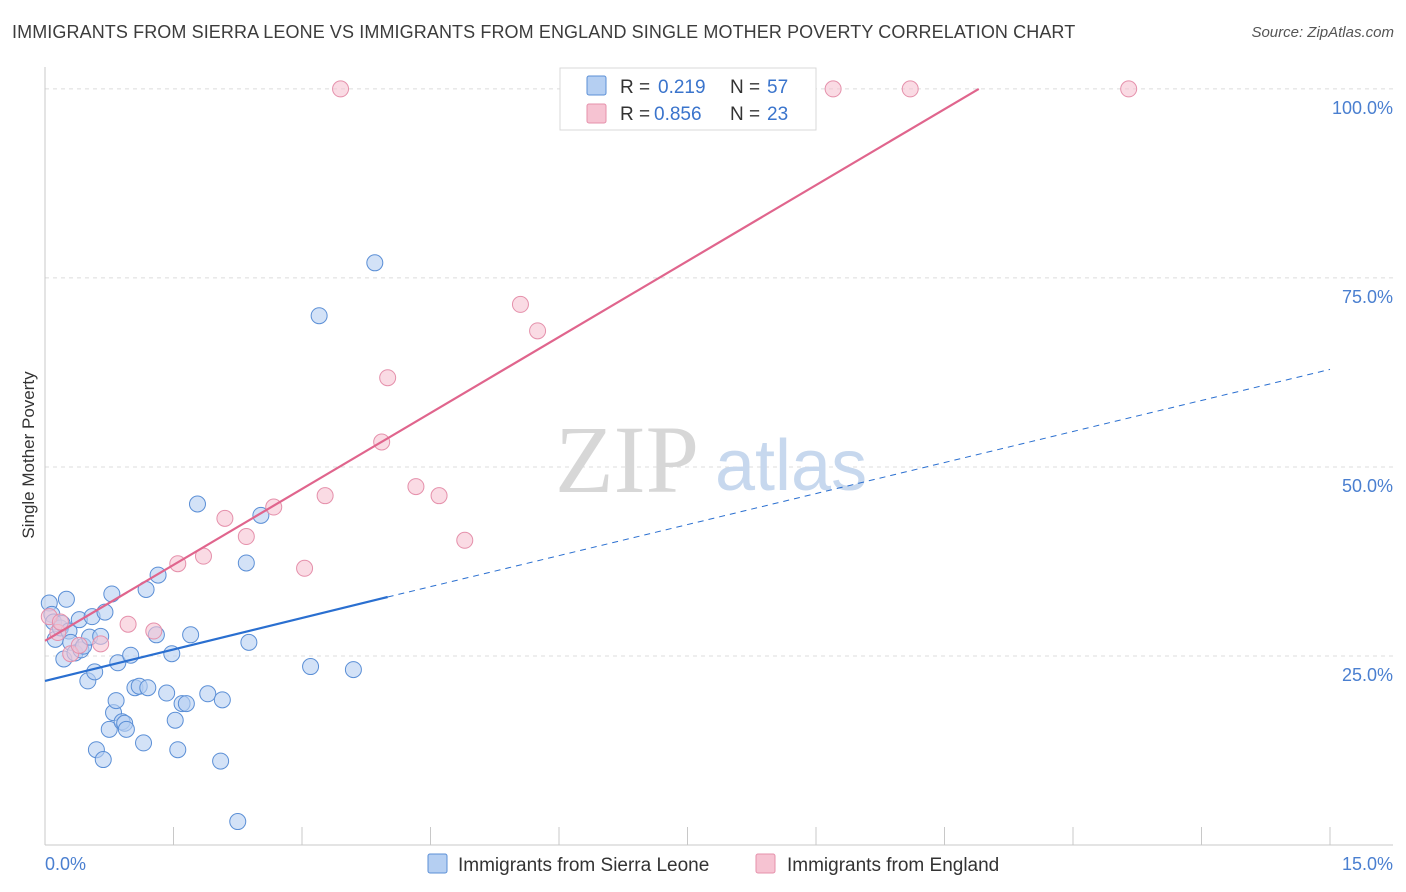 The height and width of the screenshot is (892, 1406). Describe the element at coordinates (1367, 297) in the screenshot. I see `y-tick-label-2: 75.0%` at that location.